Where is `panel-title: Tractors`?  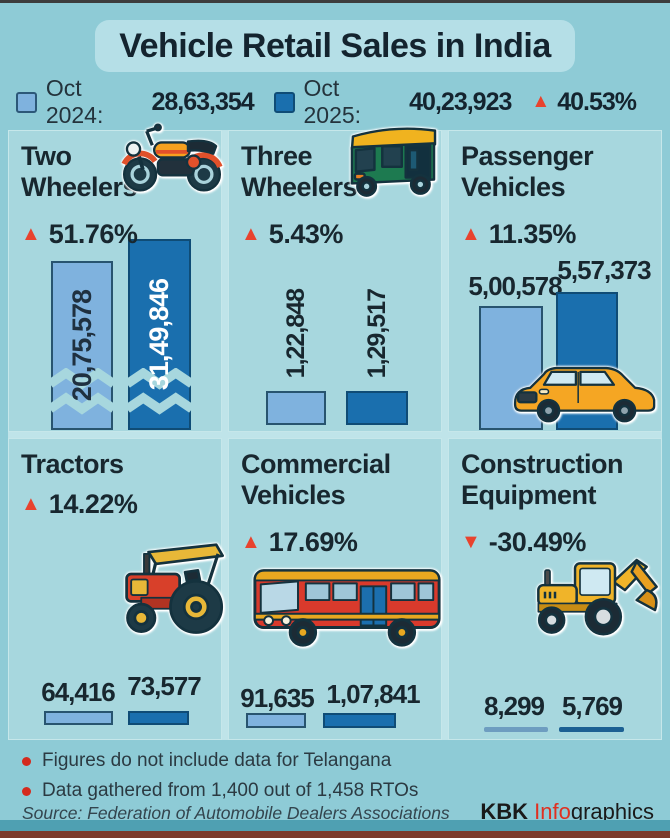 panel-title: Tractors is located at coordinates (72, 464).